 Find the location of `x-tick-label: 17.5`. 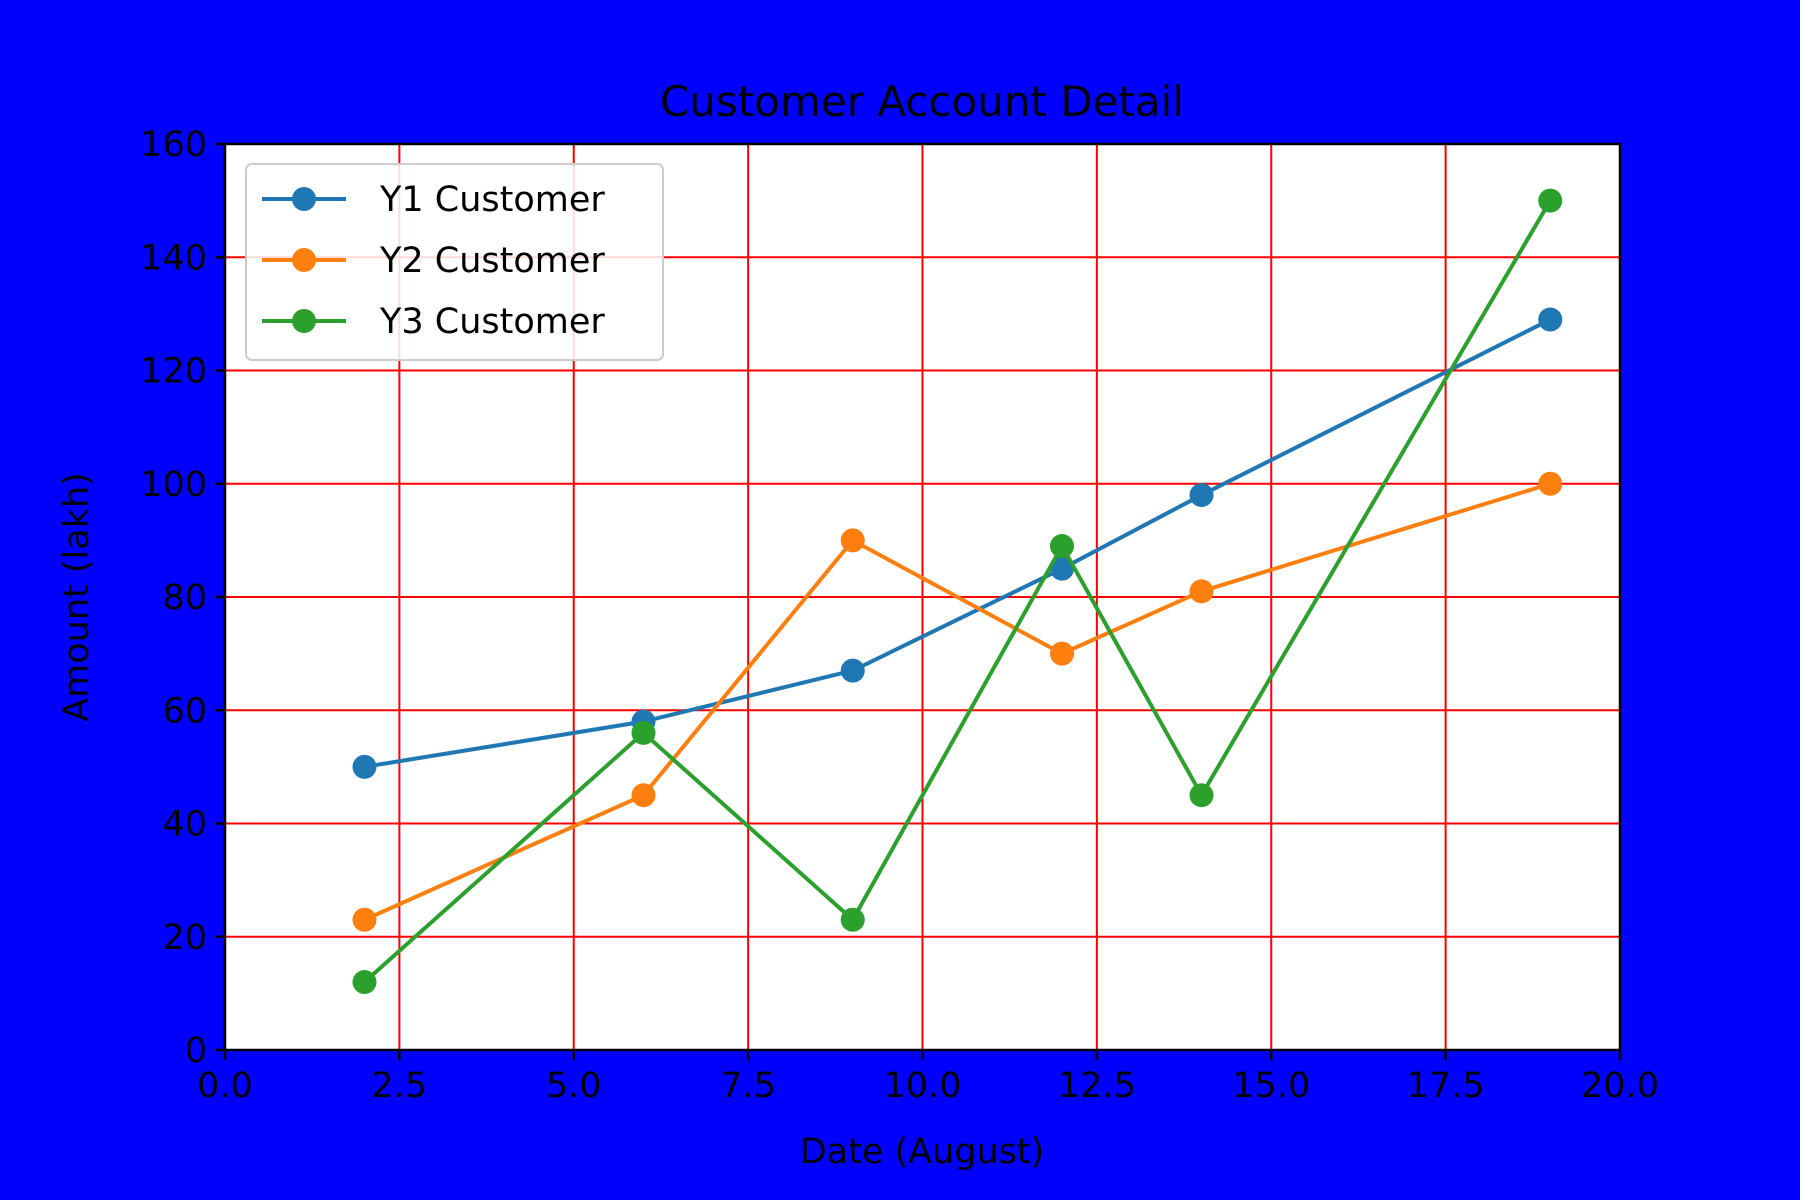

x-tick-label: 17.5 is located at coordinates (1446, 1086).